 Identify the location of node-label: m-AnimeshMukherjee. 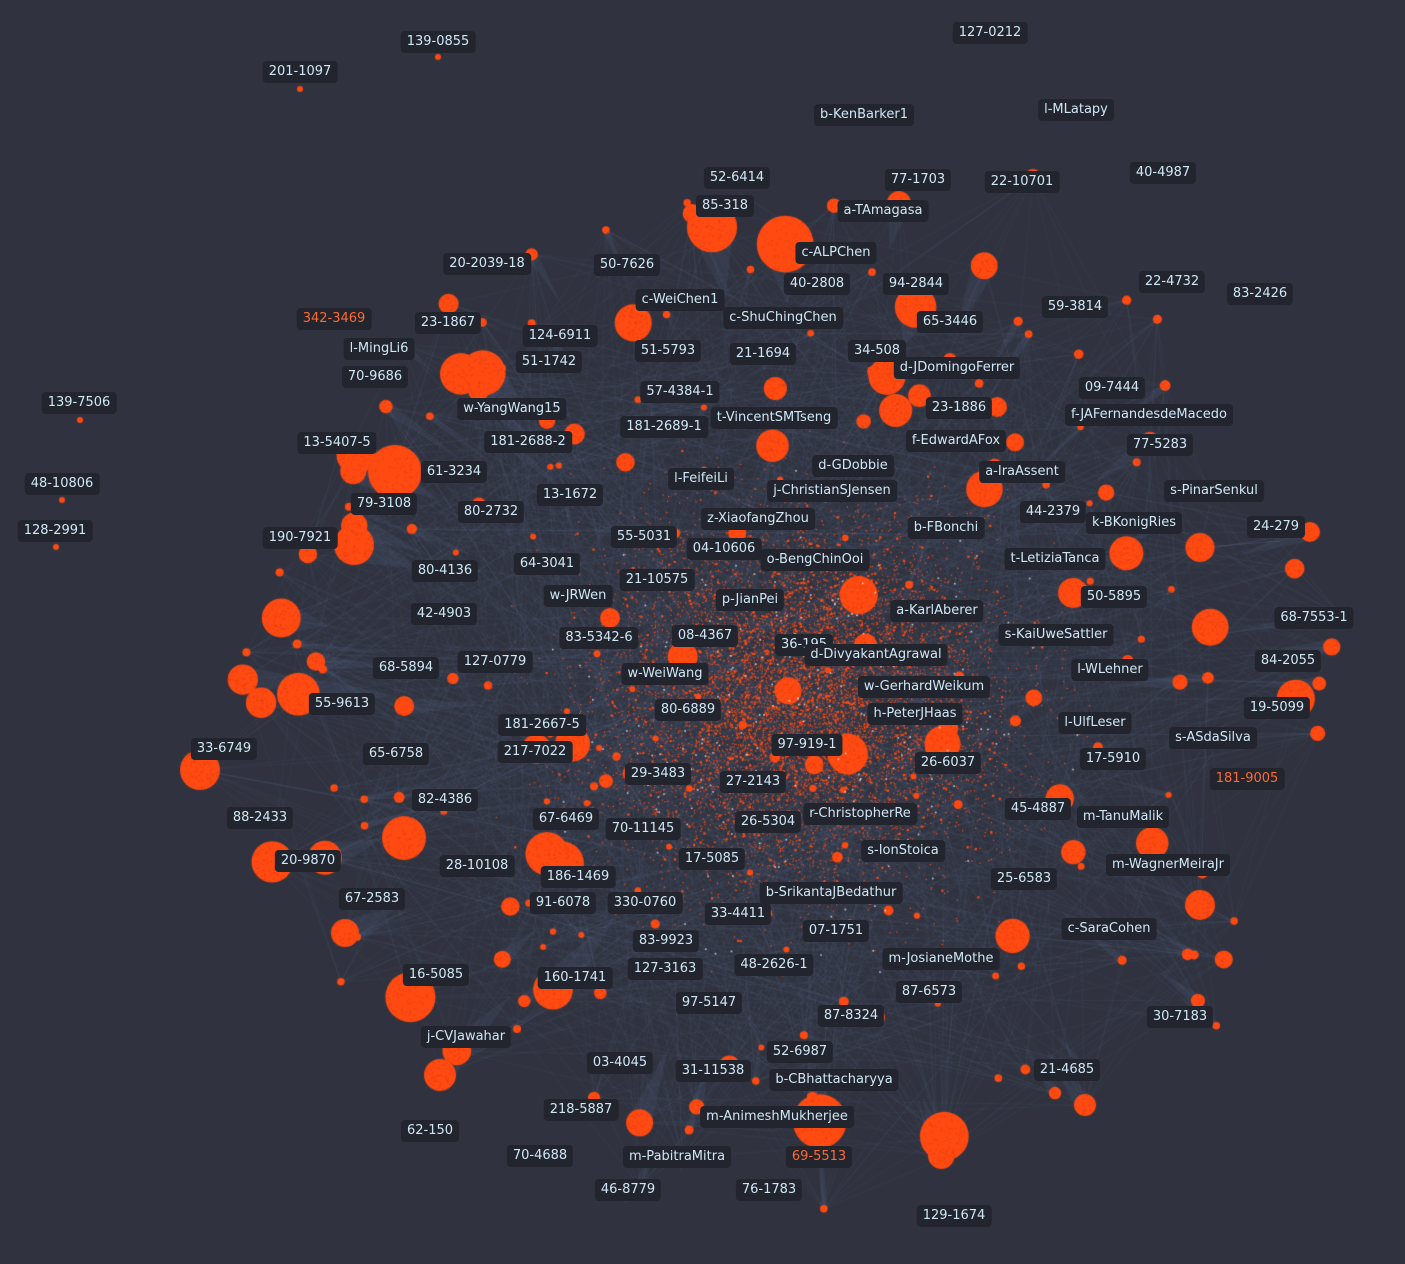
(777, 1117).